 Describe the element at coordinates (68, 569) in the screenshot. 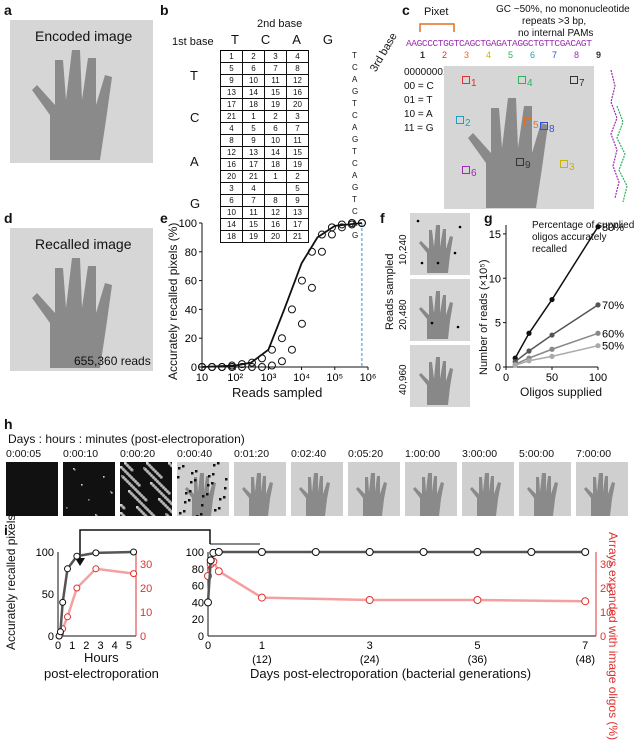

I see `i-left-pixels-point` at that location.